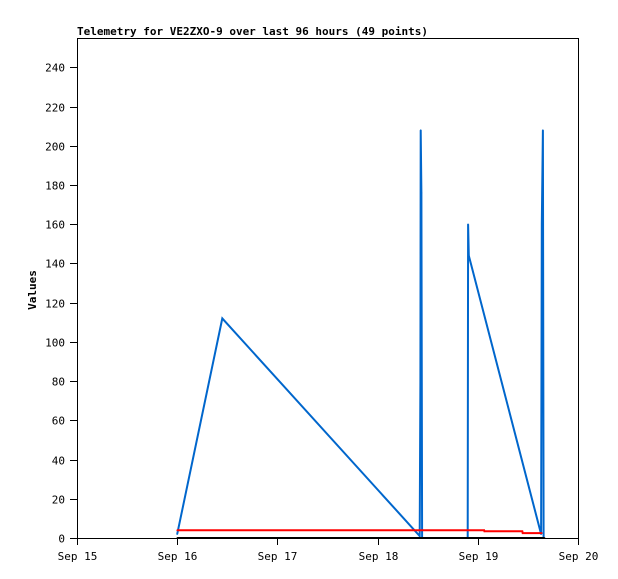 The width and height of the screenshot is (618, 579). I want to click on y-tick-label: 0, so click(61, 539).